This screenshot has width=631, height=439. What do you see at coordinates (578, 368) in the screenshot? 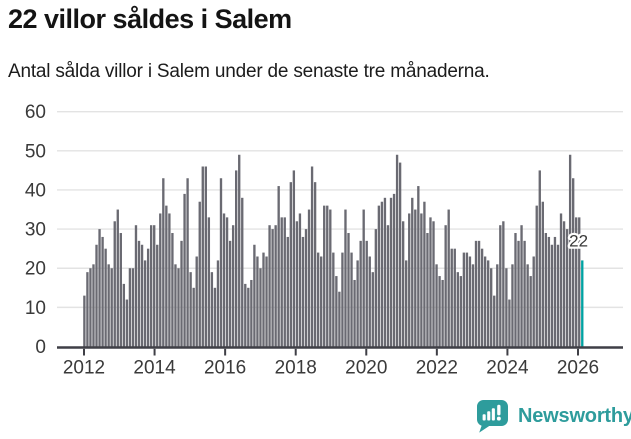
I see `x-axis-label-2026: 2026` at bounding box center [578, 368].